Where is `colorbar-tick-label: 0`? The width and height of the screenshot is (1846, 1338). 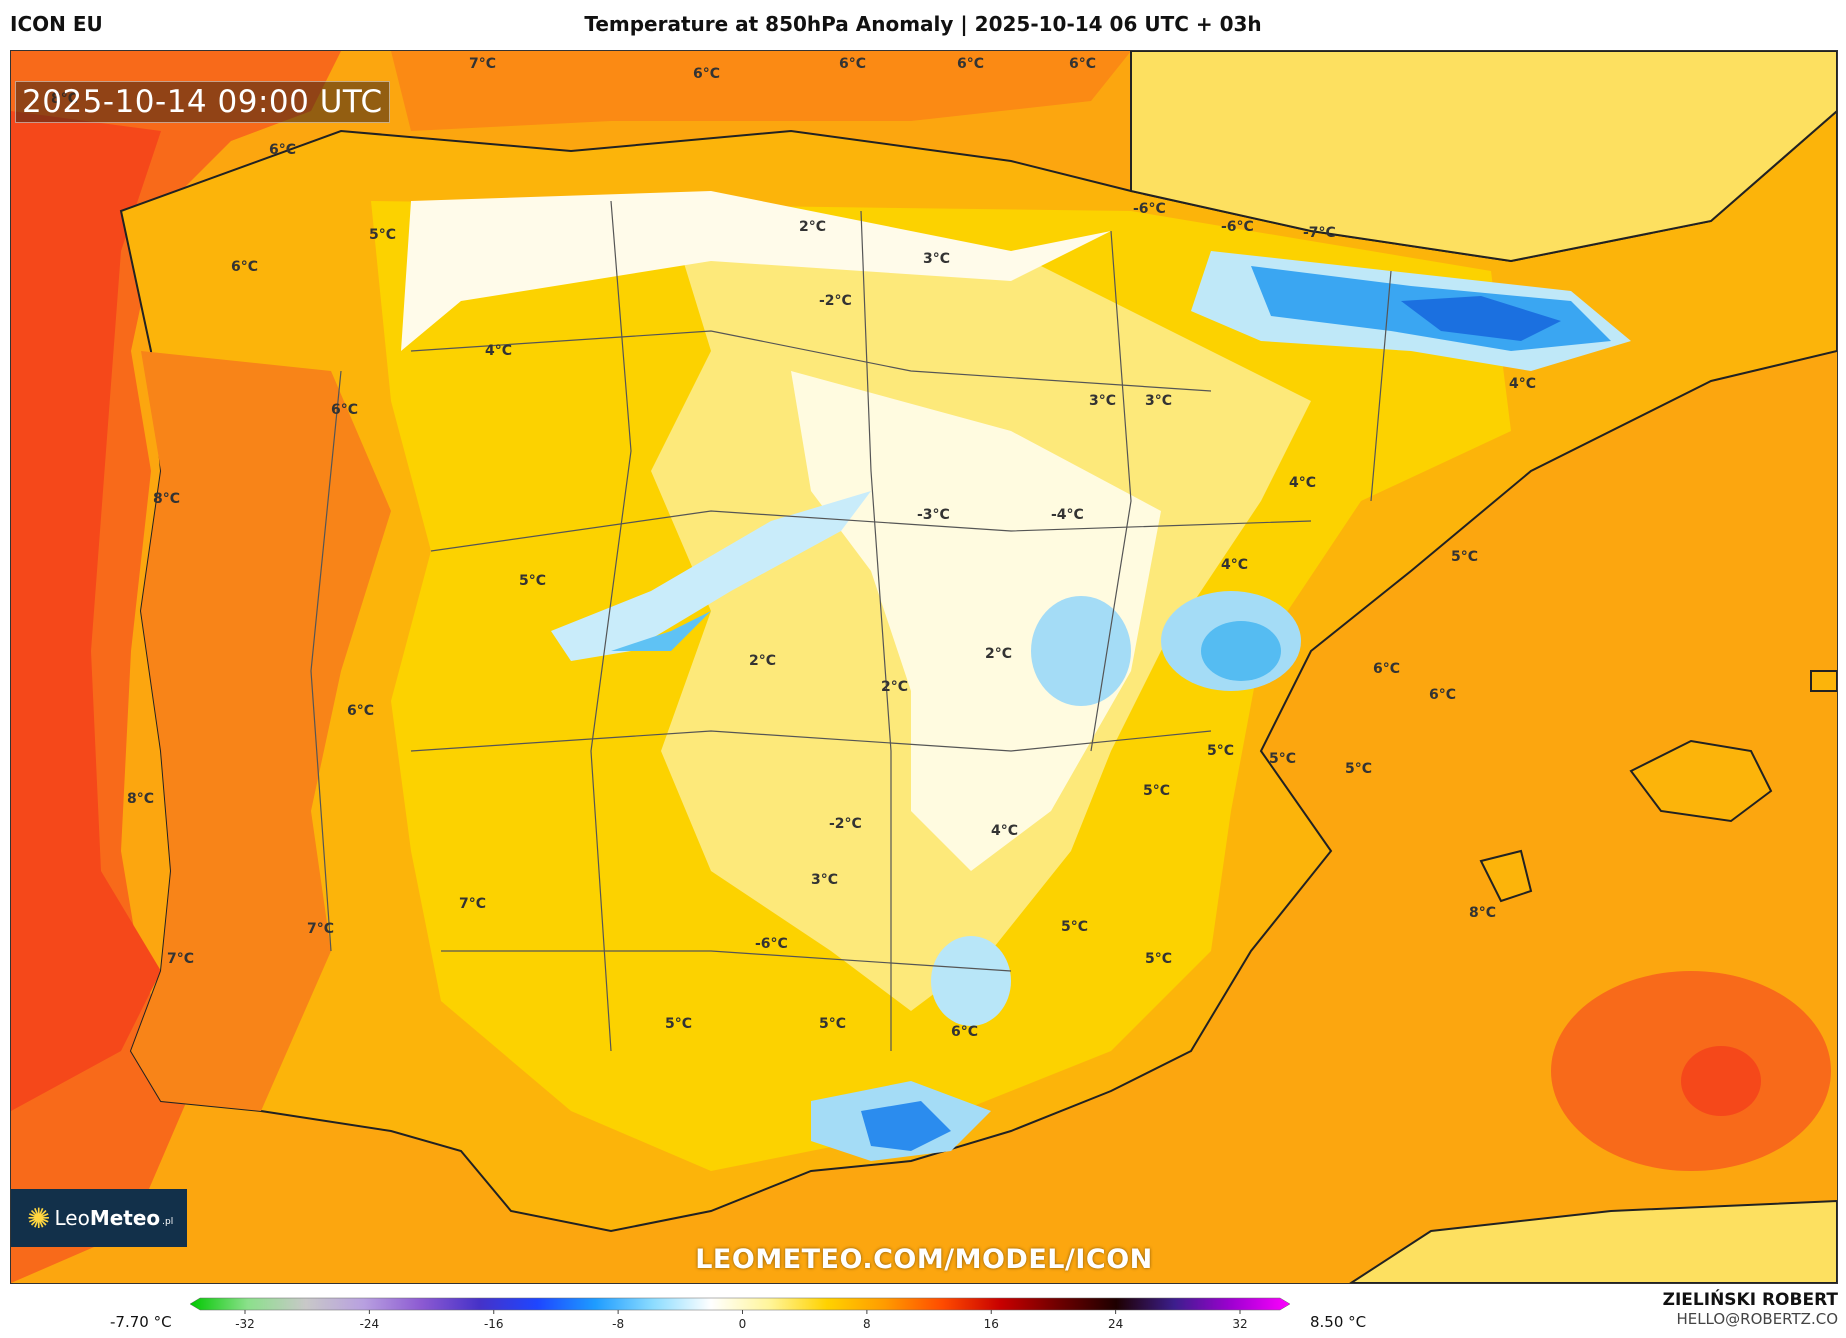 colorbar-tick-label: 0 is located at coordinates (743, 1324).